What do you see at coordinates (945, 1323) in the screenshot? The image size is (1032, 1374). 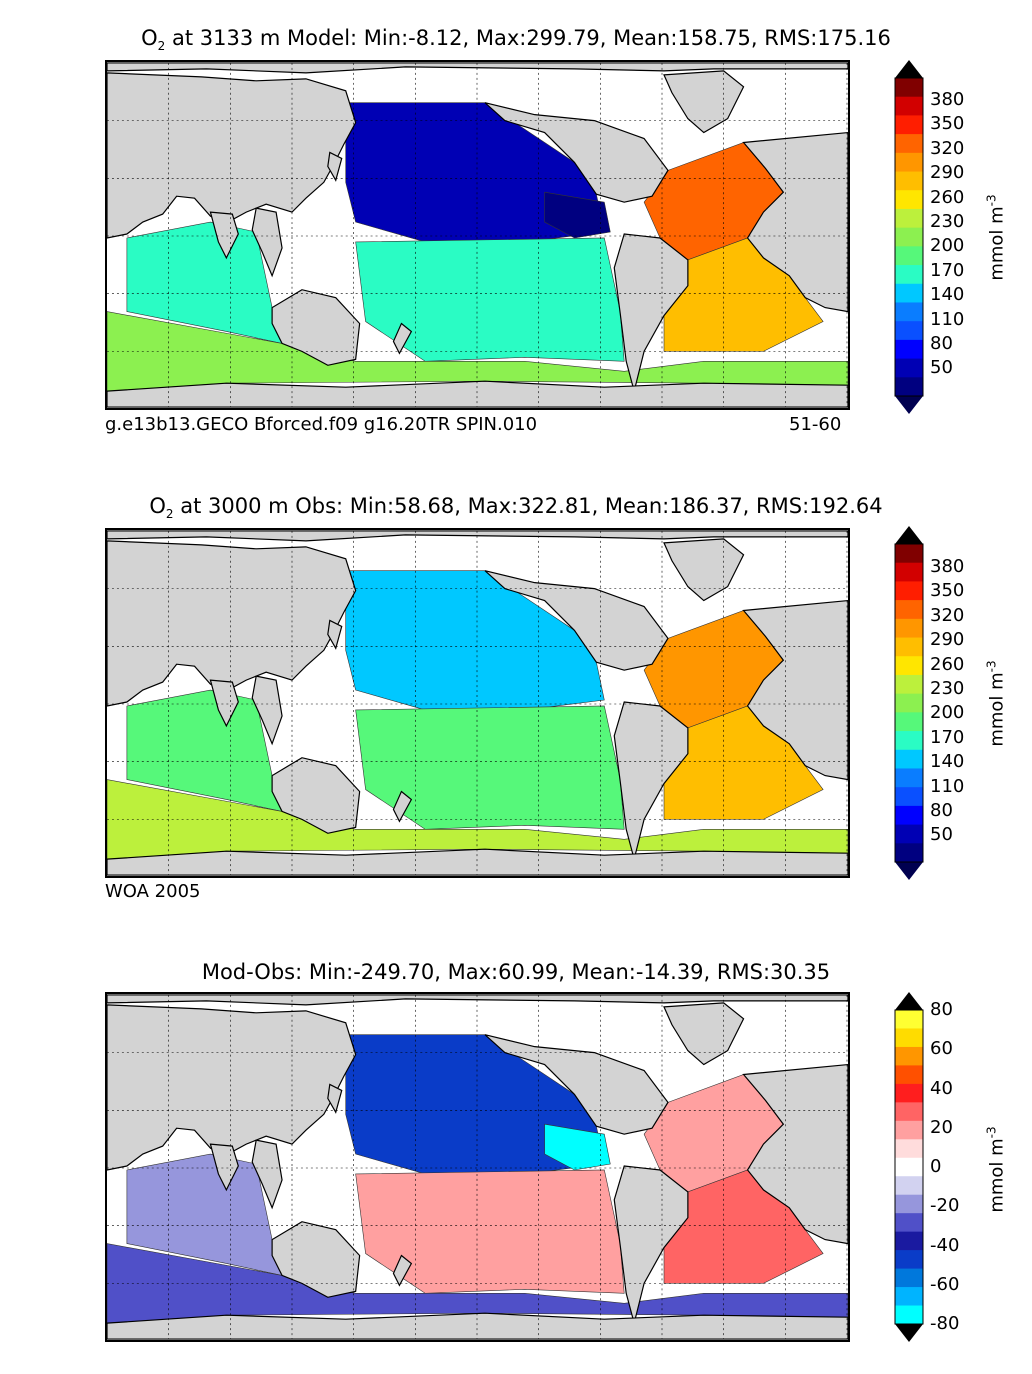 I see `colorbar-tick-label: -80` at bounding box center [945, 1323].